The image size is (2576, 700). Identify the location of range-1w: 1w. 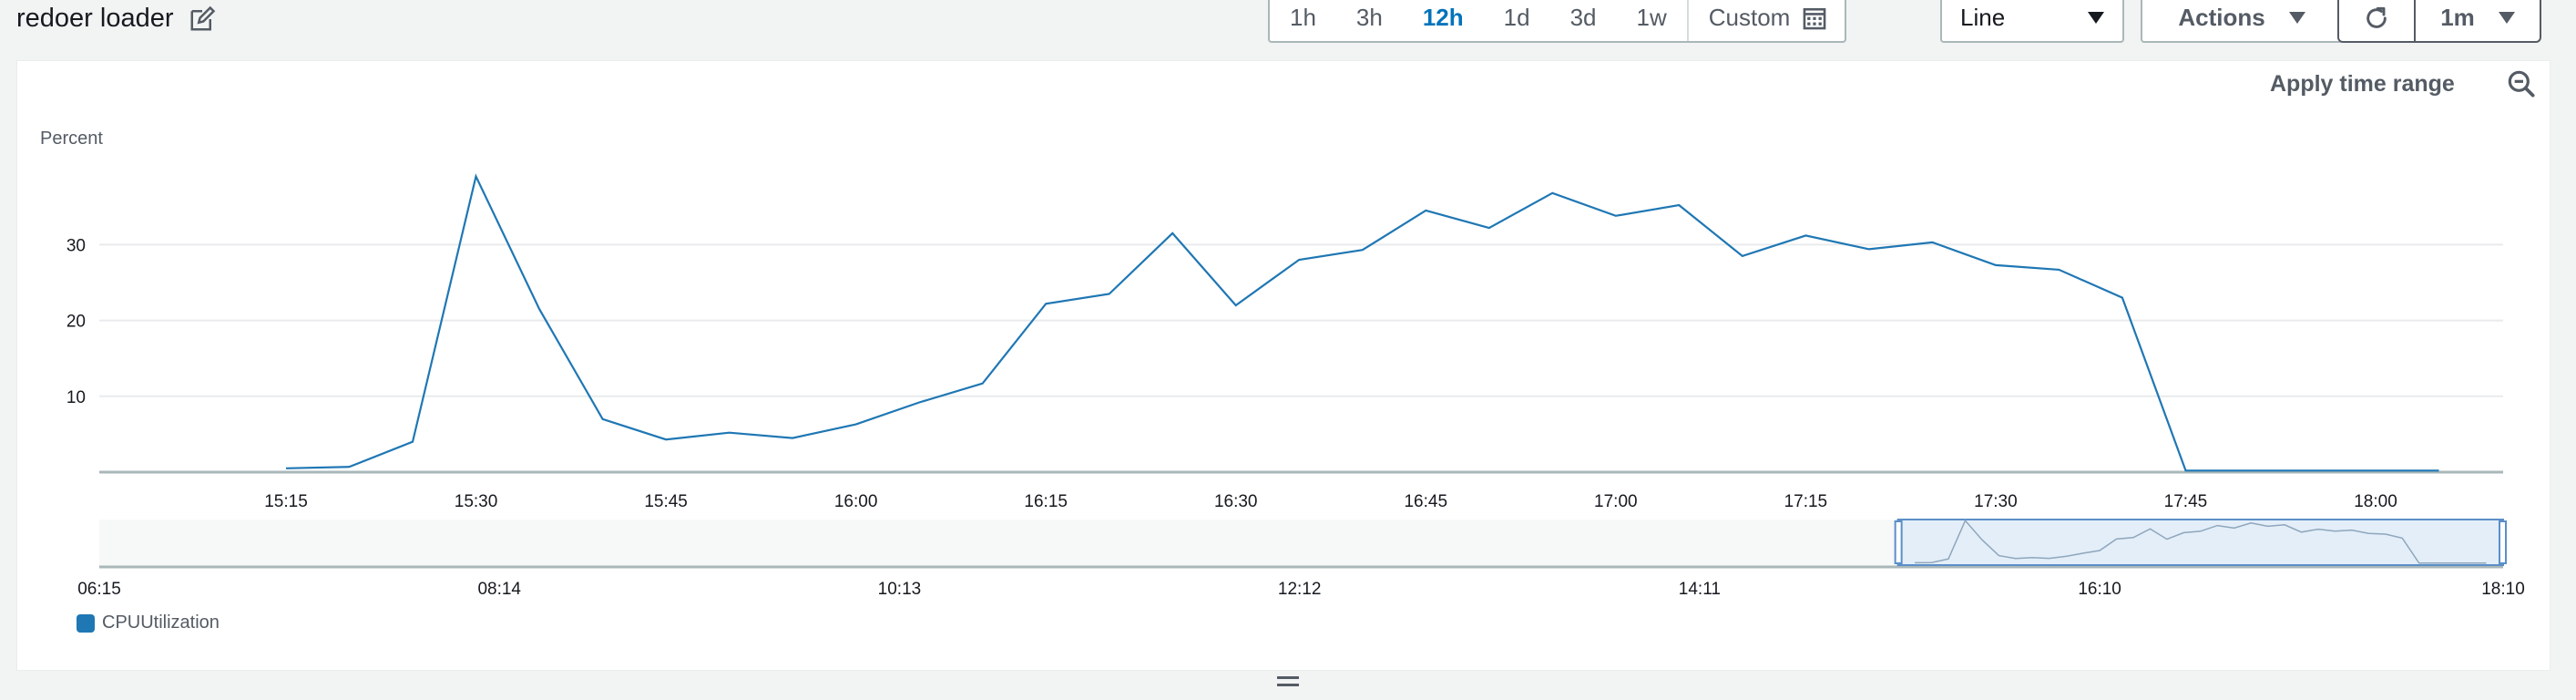
(1652, 17).